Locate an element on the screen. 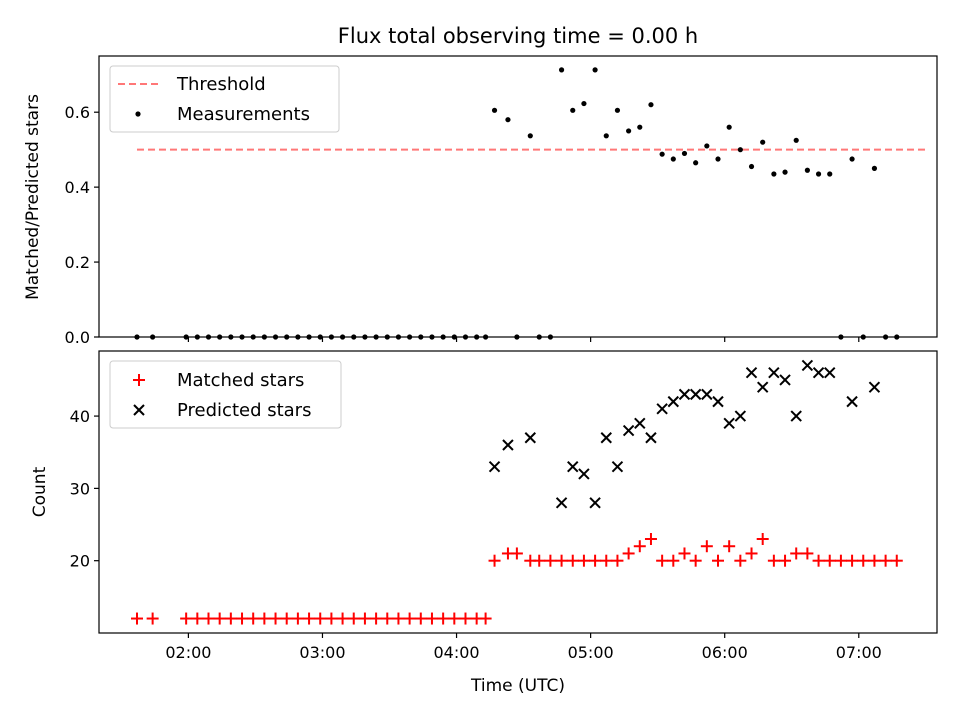  y-tick-label: 0.4 is located at coordinates (77, 187).